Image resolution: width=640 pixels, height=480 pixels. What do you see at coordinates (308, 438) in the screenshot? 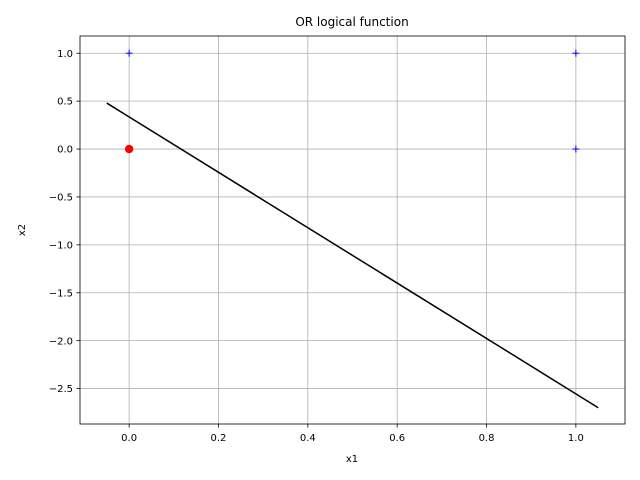
I see `x-tick-label: 0.4` at bounding box center [308, 438].